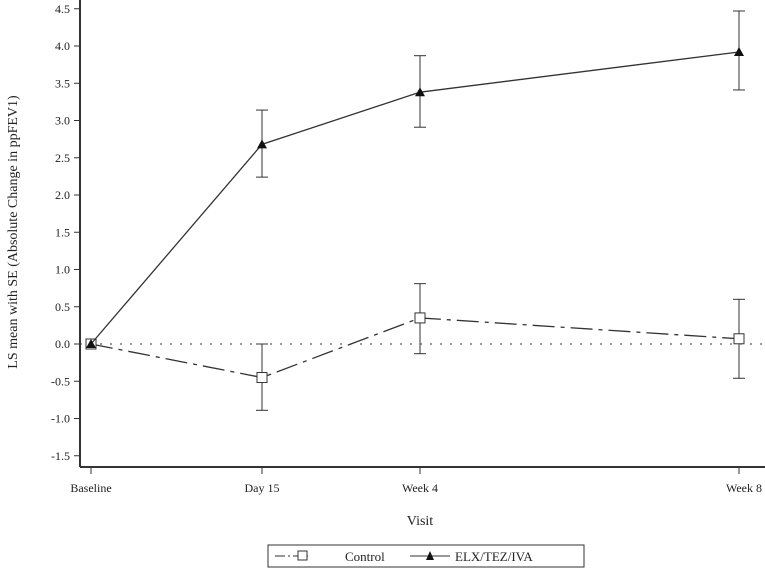 The width and height of the screenshot is (765, 578). Describe the element at coordinates (60, 419) in the screenshot. I see `y-tick-label: -1.0` at that location.